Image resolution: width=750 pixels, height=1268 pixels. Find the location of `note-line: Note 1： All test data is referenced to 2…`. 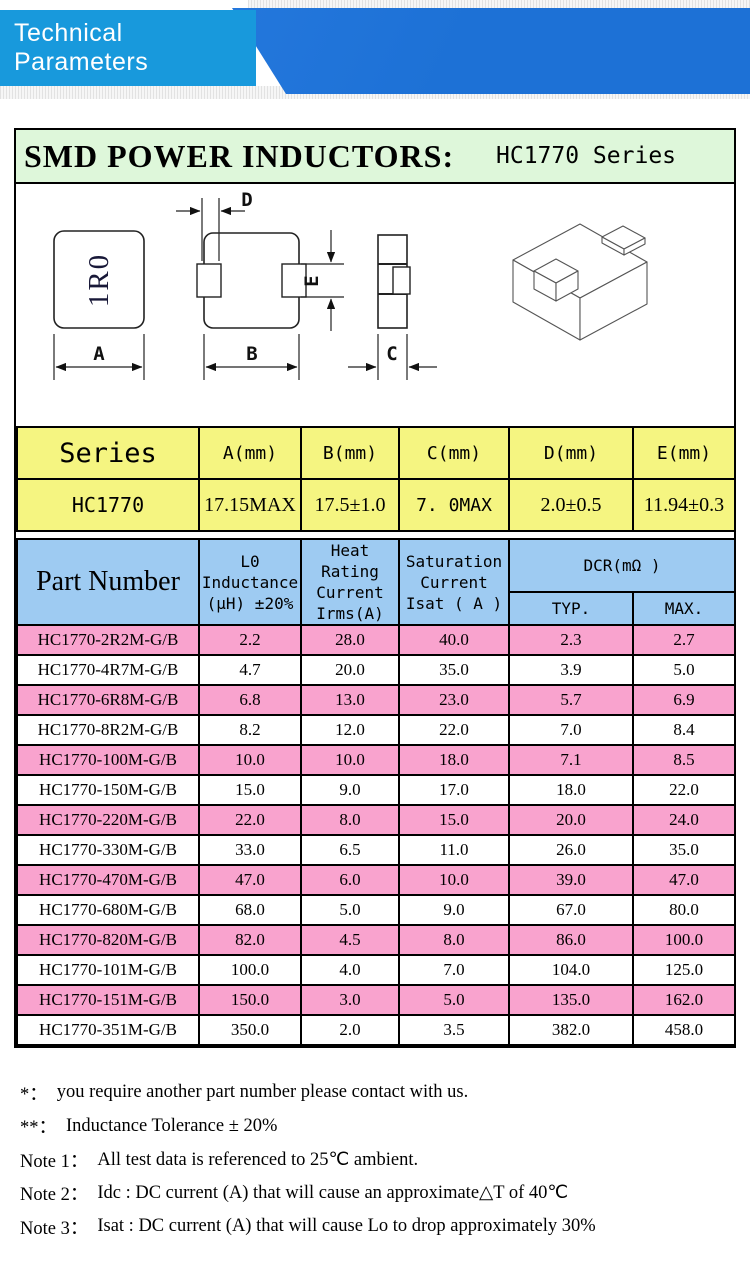

note-line: Note 1： All test data is referenced to 2… is located at coordinates (377, 1160).